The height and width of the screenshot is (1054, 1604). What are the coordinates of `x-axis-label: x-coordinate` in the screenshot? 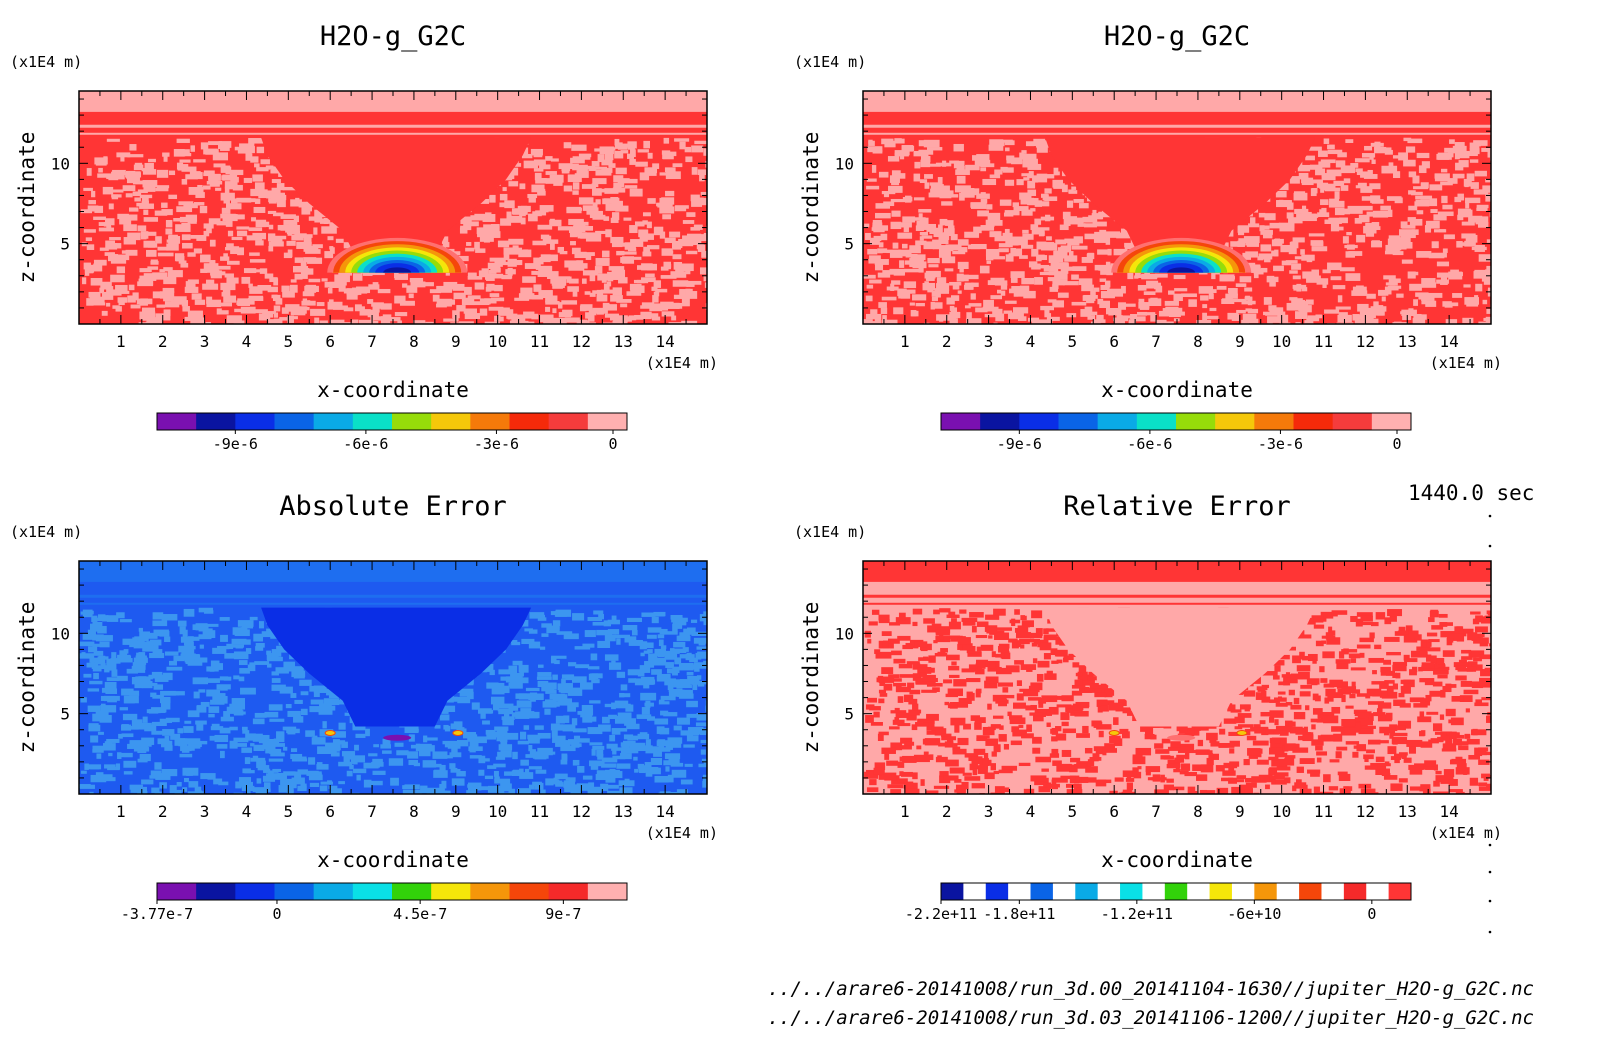 It's located at (393, 390).